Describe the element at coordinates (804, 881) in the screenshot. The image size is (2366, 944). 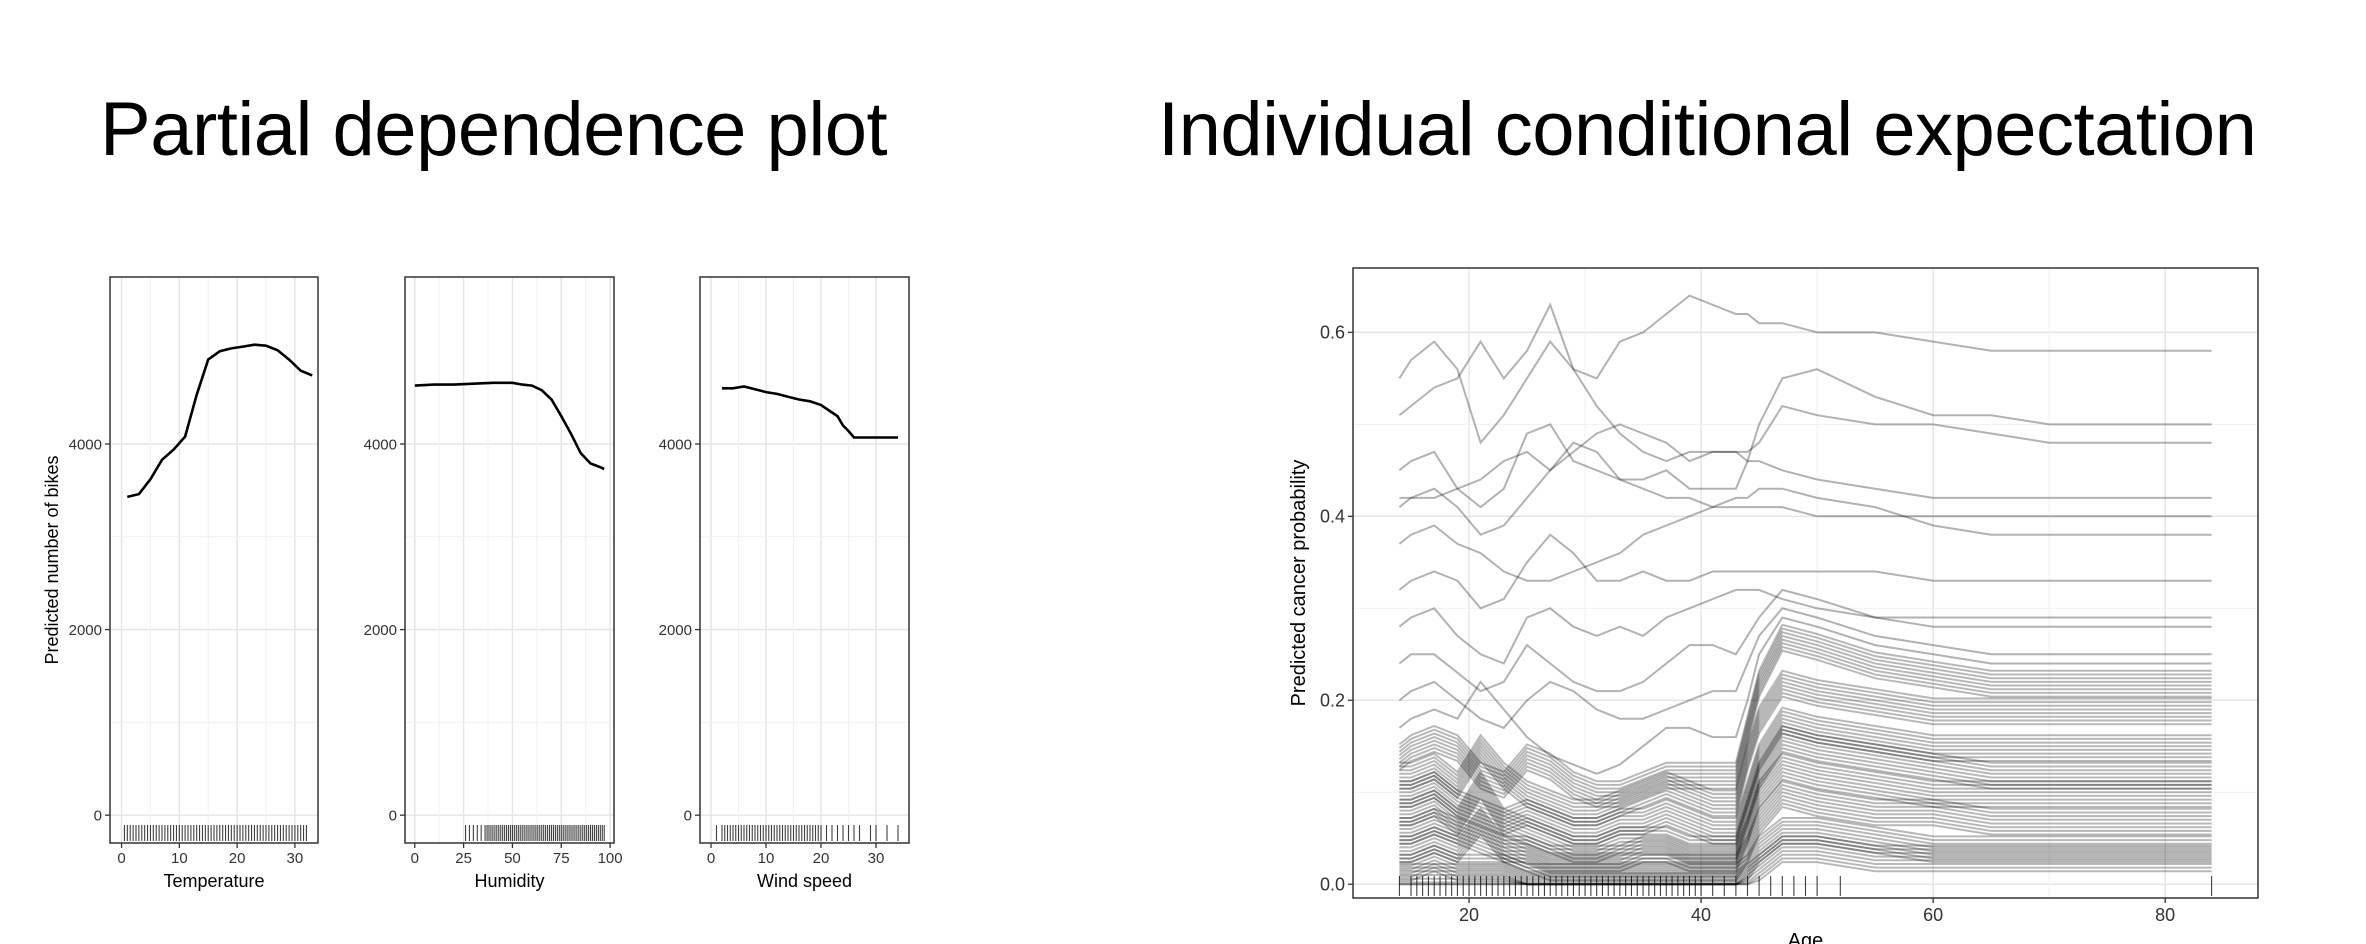
I see `x-axis-title: Wind speed` at that location.